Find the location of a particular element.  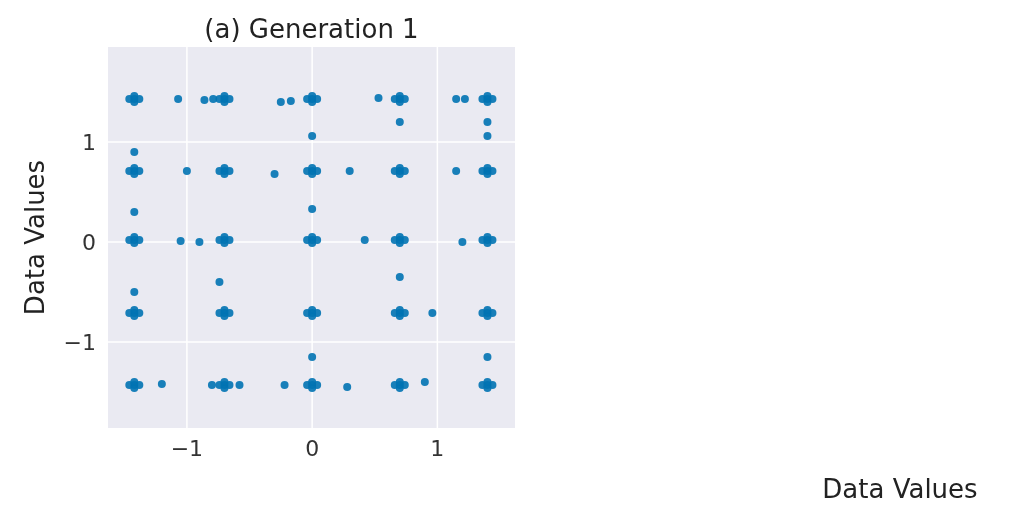

y-axis-title: Data Values is located at coordinates (35, 237).